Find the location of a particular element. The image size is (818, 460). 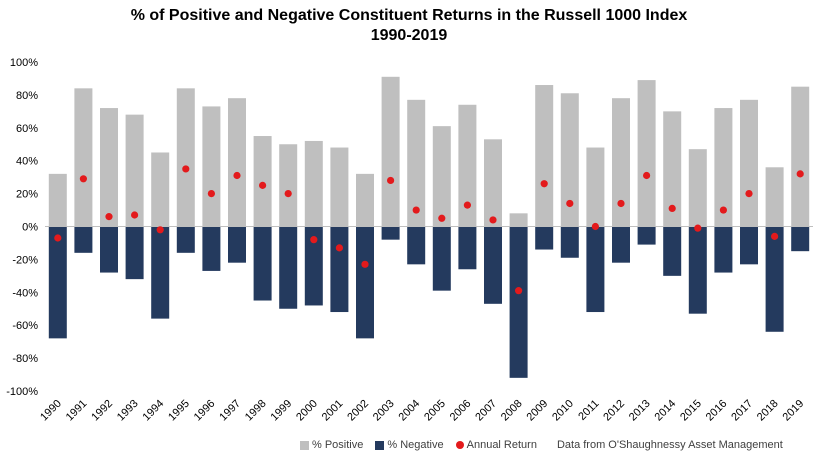

y-tick-label: -20% is located at coordinates (25, 260).